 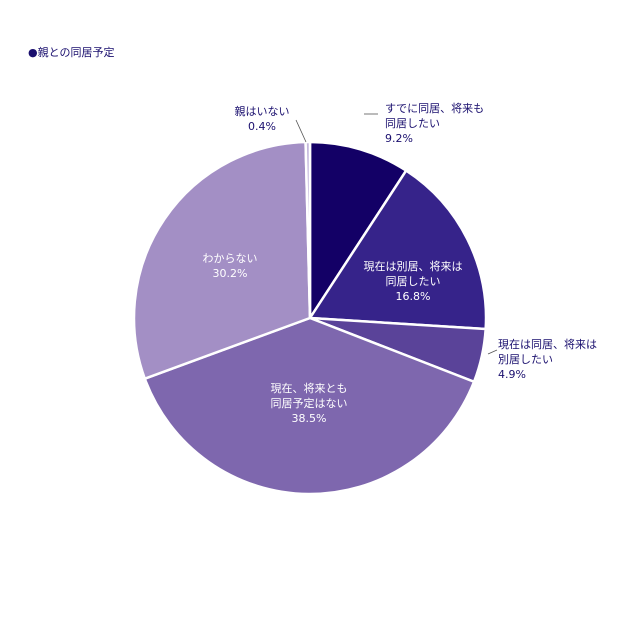 What do you see at coordinates (230, 273) in the screenshot?
I see `slice-value-4: 30.2%` at bounding box center [230, 273].